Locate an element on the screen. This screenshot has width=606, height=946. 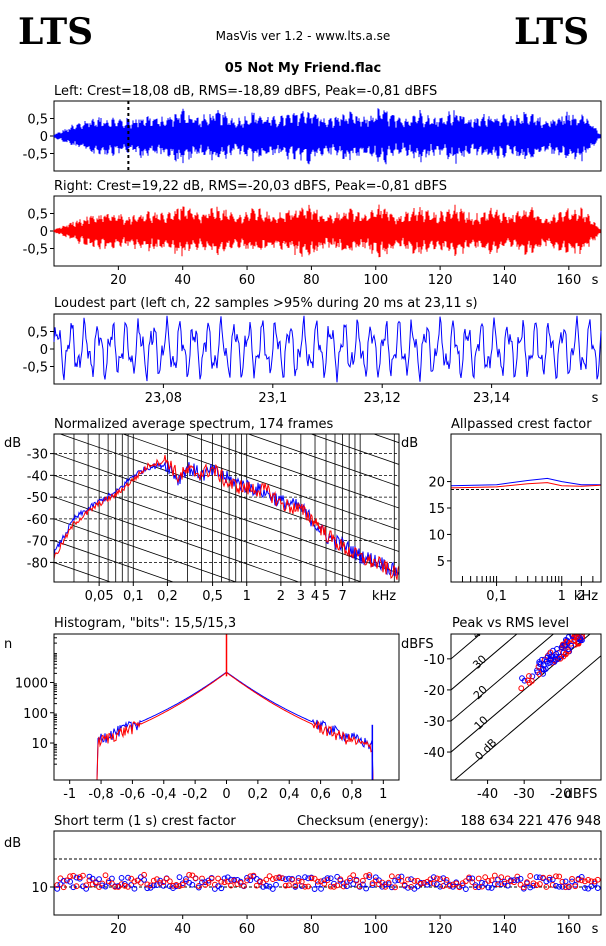
short-term-x-unit: s is located at coordinates (595, 929).